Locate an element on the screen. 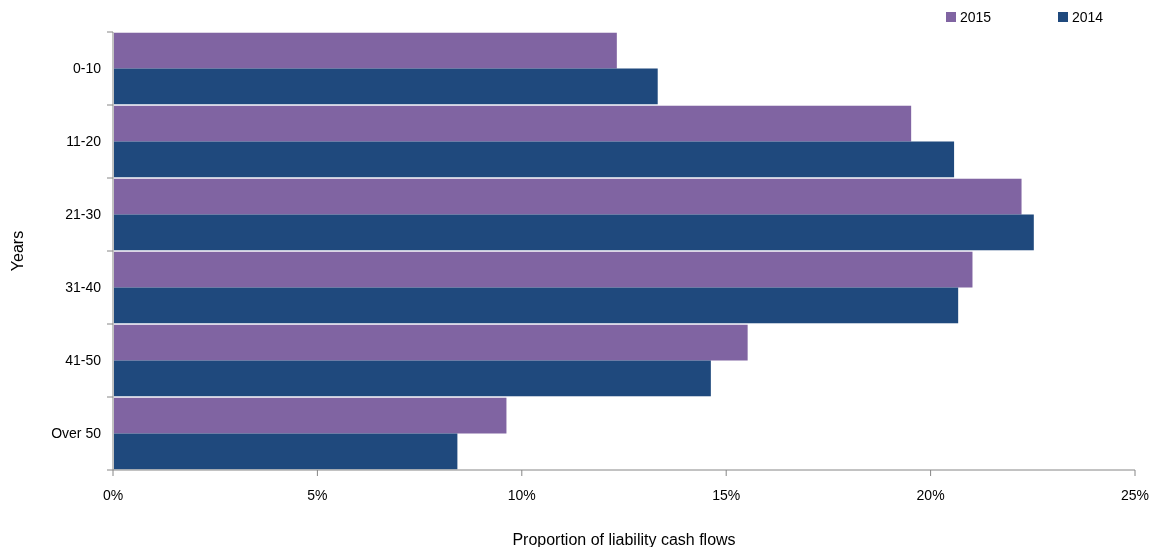 The height and width of the screenshot is (547, 1151). x-tick-label: 25% is located at coordinates (1135, 495).